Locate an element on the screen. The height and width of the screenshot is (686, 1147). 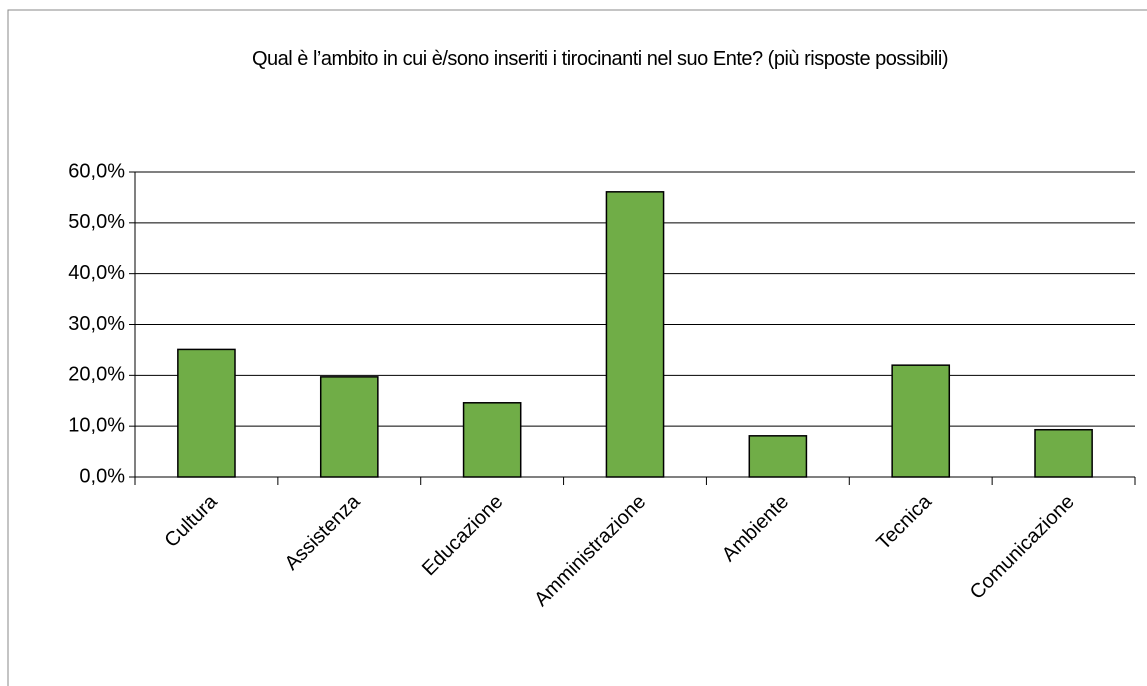
y-tick-label: 60,0% is located at coordinates (96, 171).